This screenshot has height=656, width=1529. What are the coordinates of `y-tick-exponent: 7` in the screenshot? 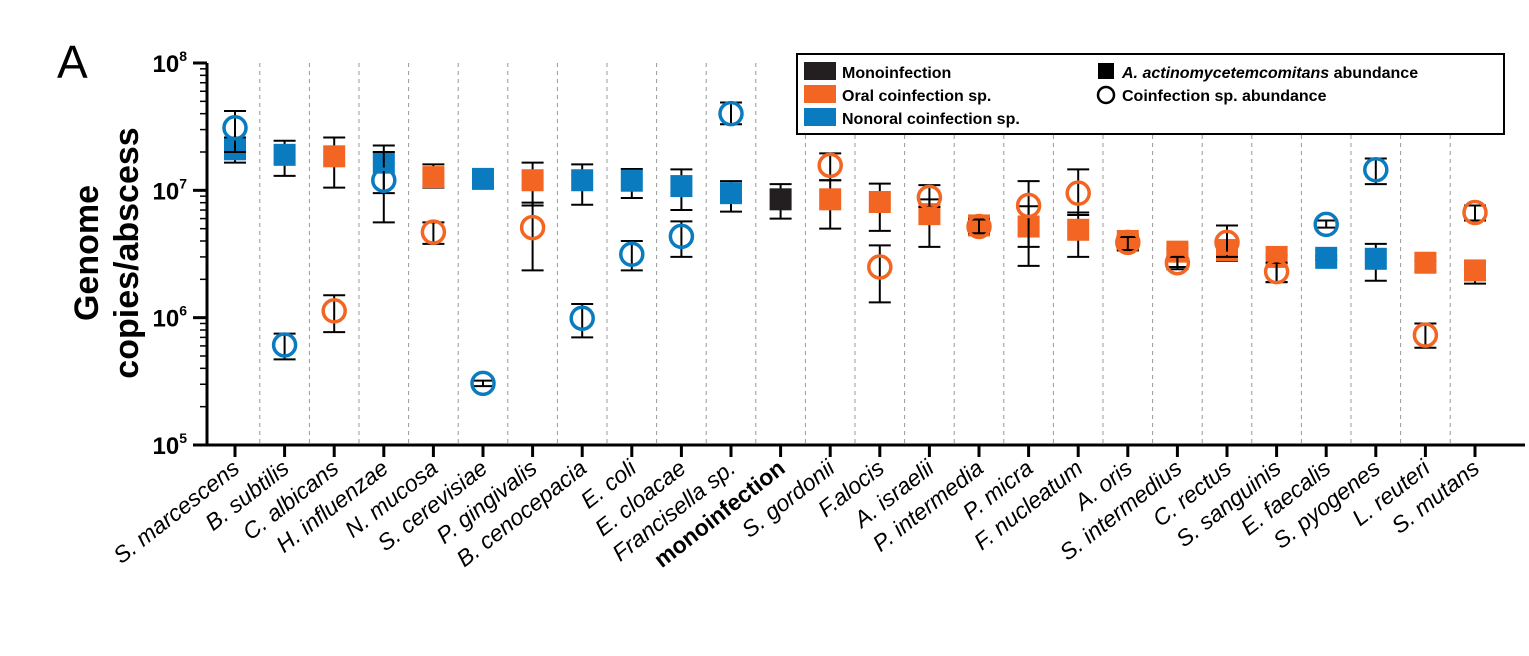 It's located at (183, 183).